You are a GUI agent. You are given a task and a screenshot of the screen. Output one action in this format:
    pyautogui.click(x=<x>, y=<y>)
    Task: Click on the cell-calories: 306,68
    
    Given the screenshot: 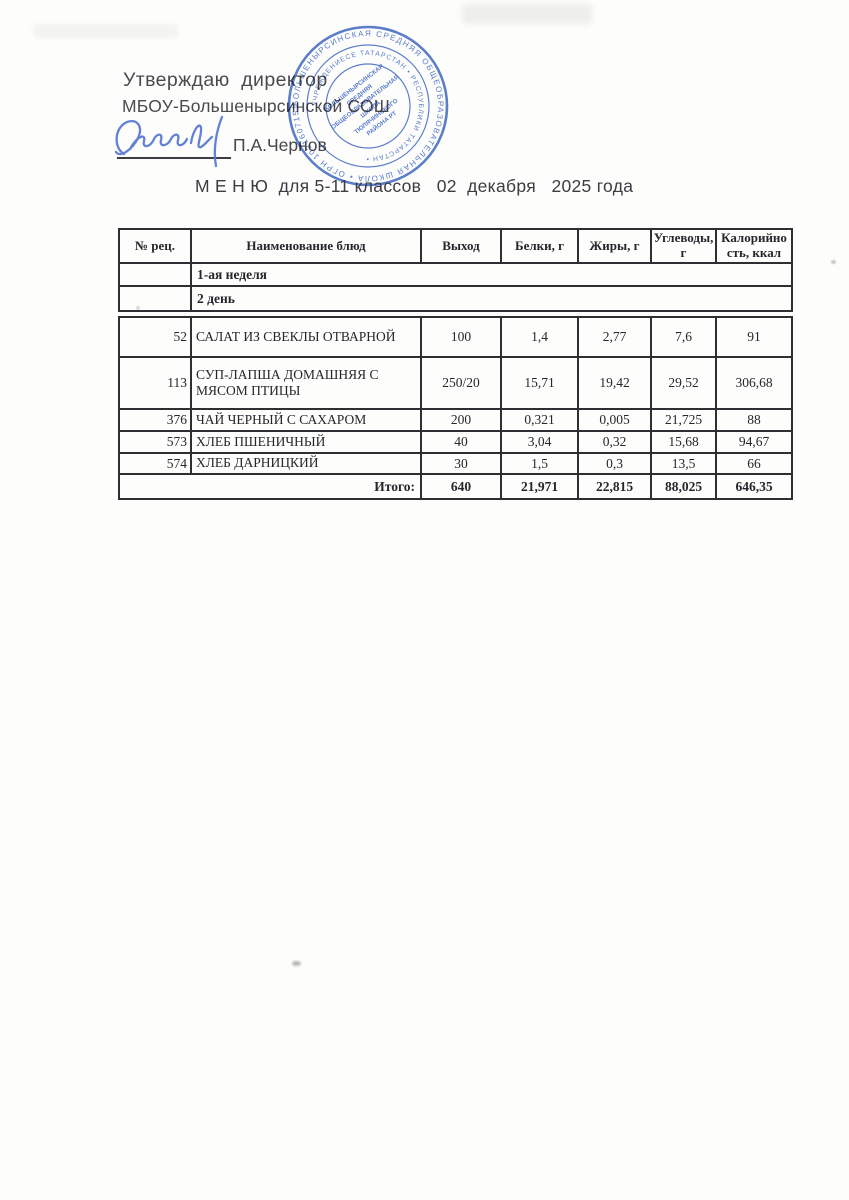 What is the action you would take?
    pyautogui.click(x=754, y=382)
    